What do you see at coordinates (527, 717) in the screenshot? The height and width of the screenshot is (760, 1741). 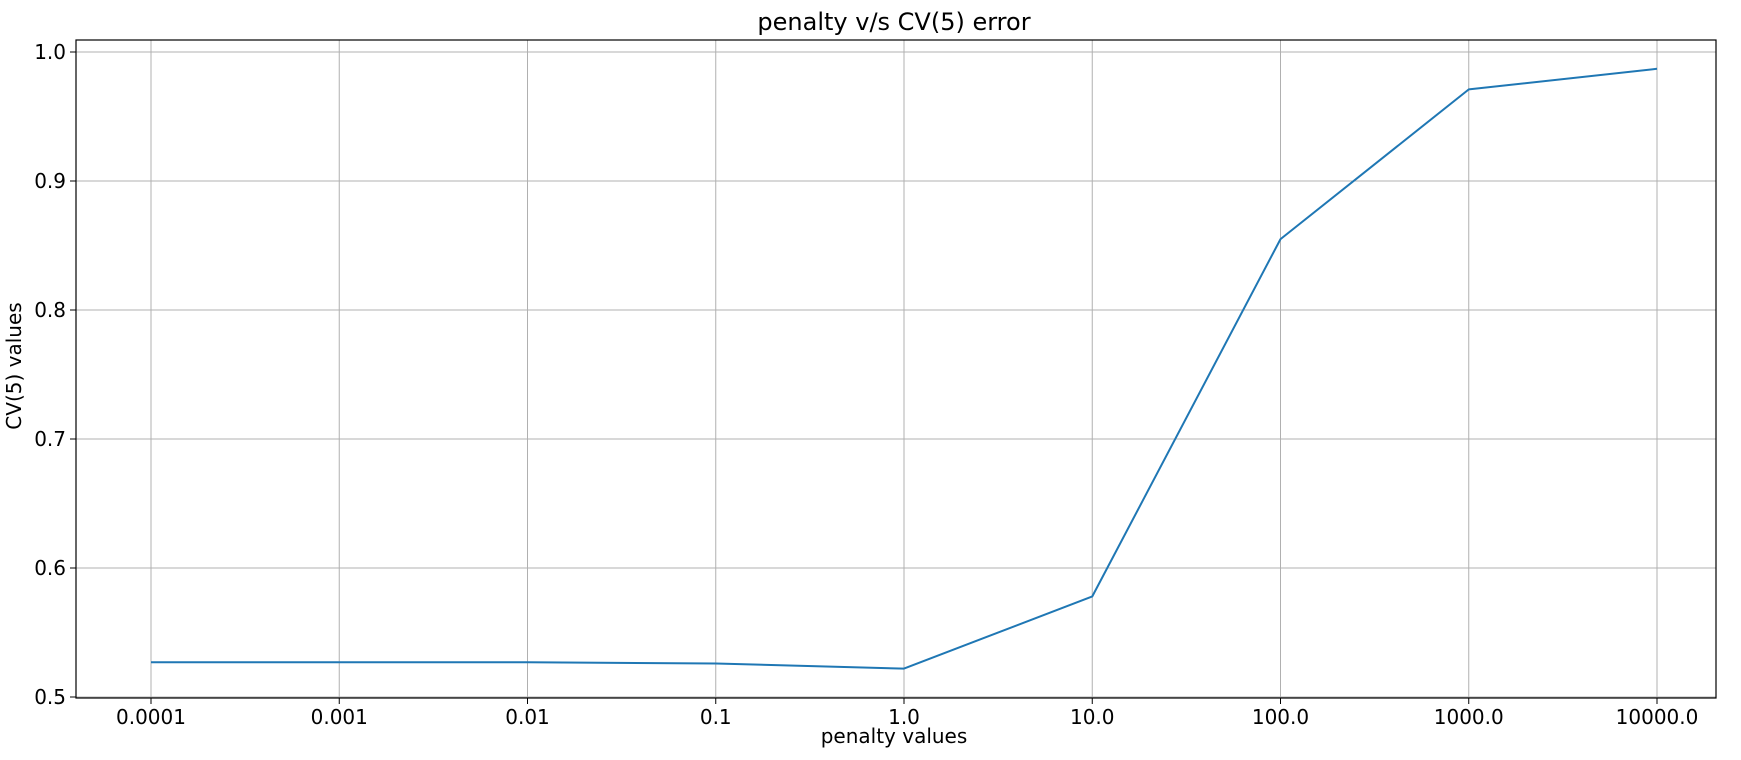 I see `x-tick-label: 0.01` at bounding box center [527, 717].